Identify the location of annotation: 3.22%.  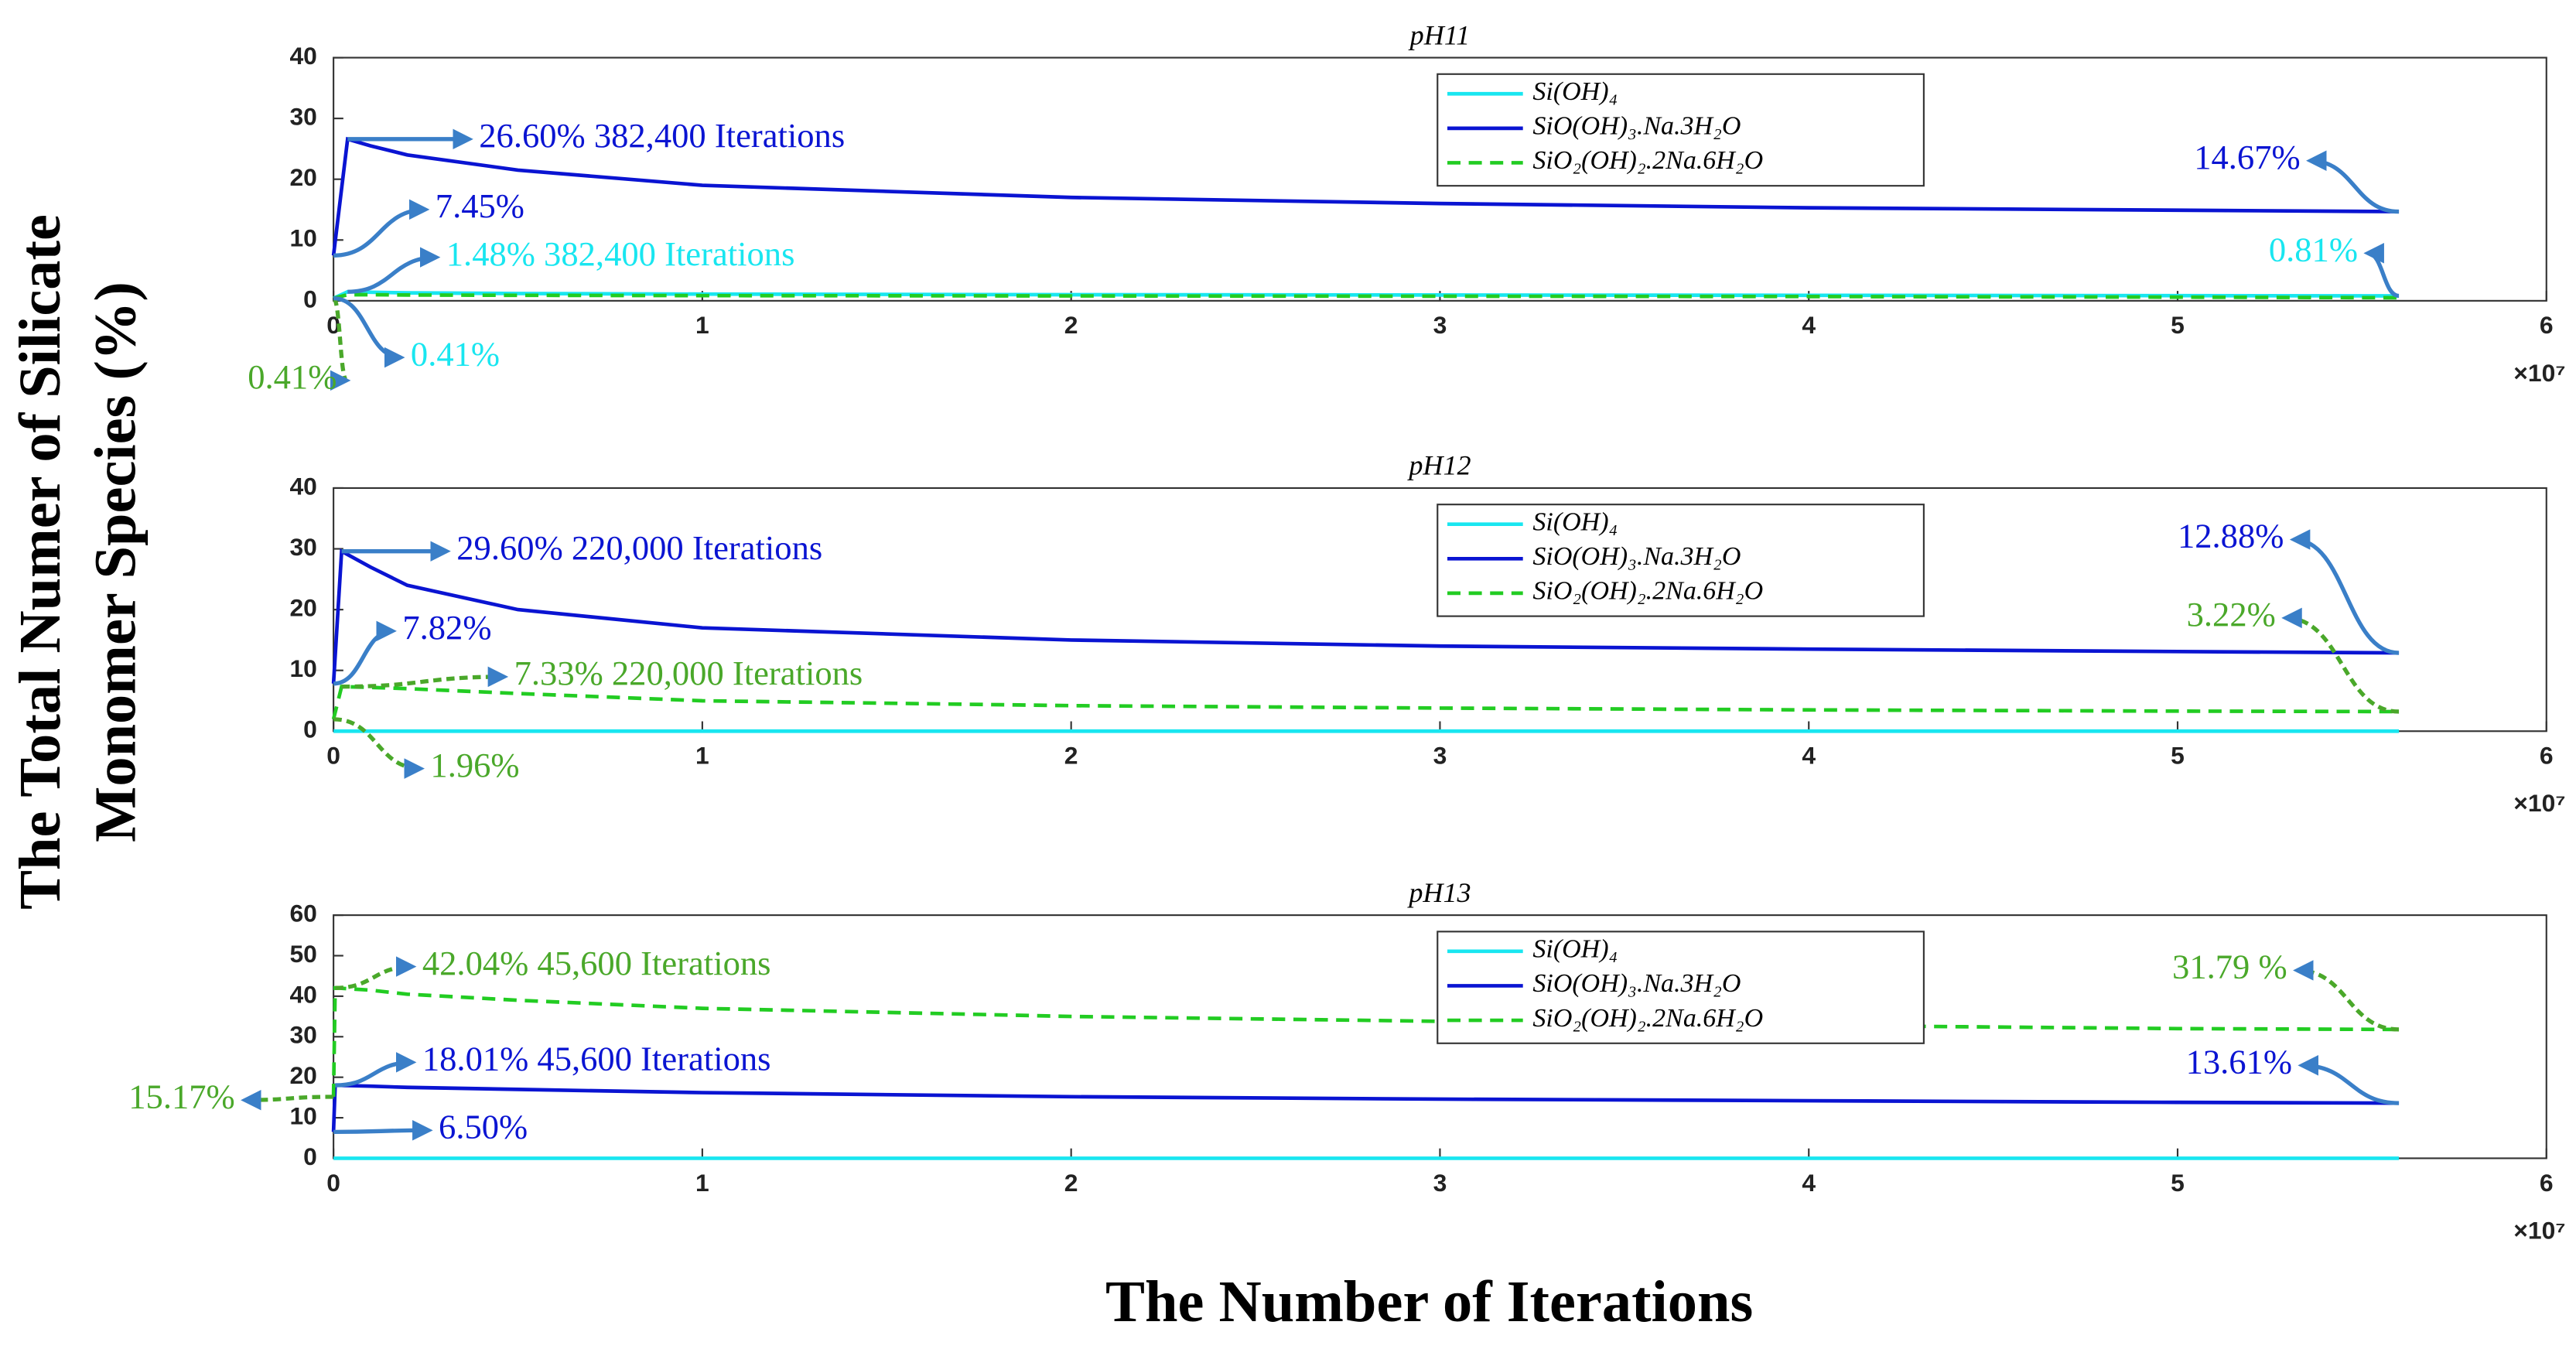
(2231, 614).